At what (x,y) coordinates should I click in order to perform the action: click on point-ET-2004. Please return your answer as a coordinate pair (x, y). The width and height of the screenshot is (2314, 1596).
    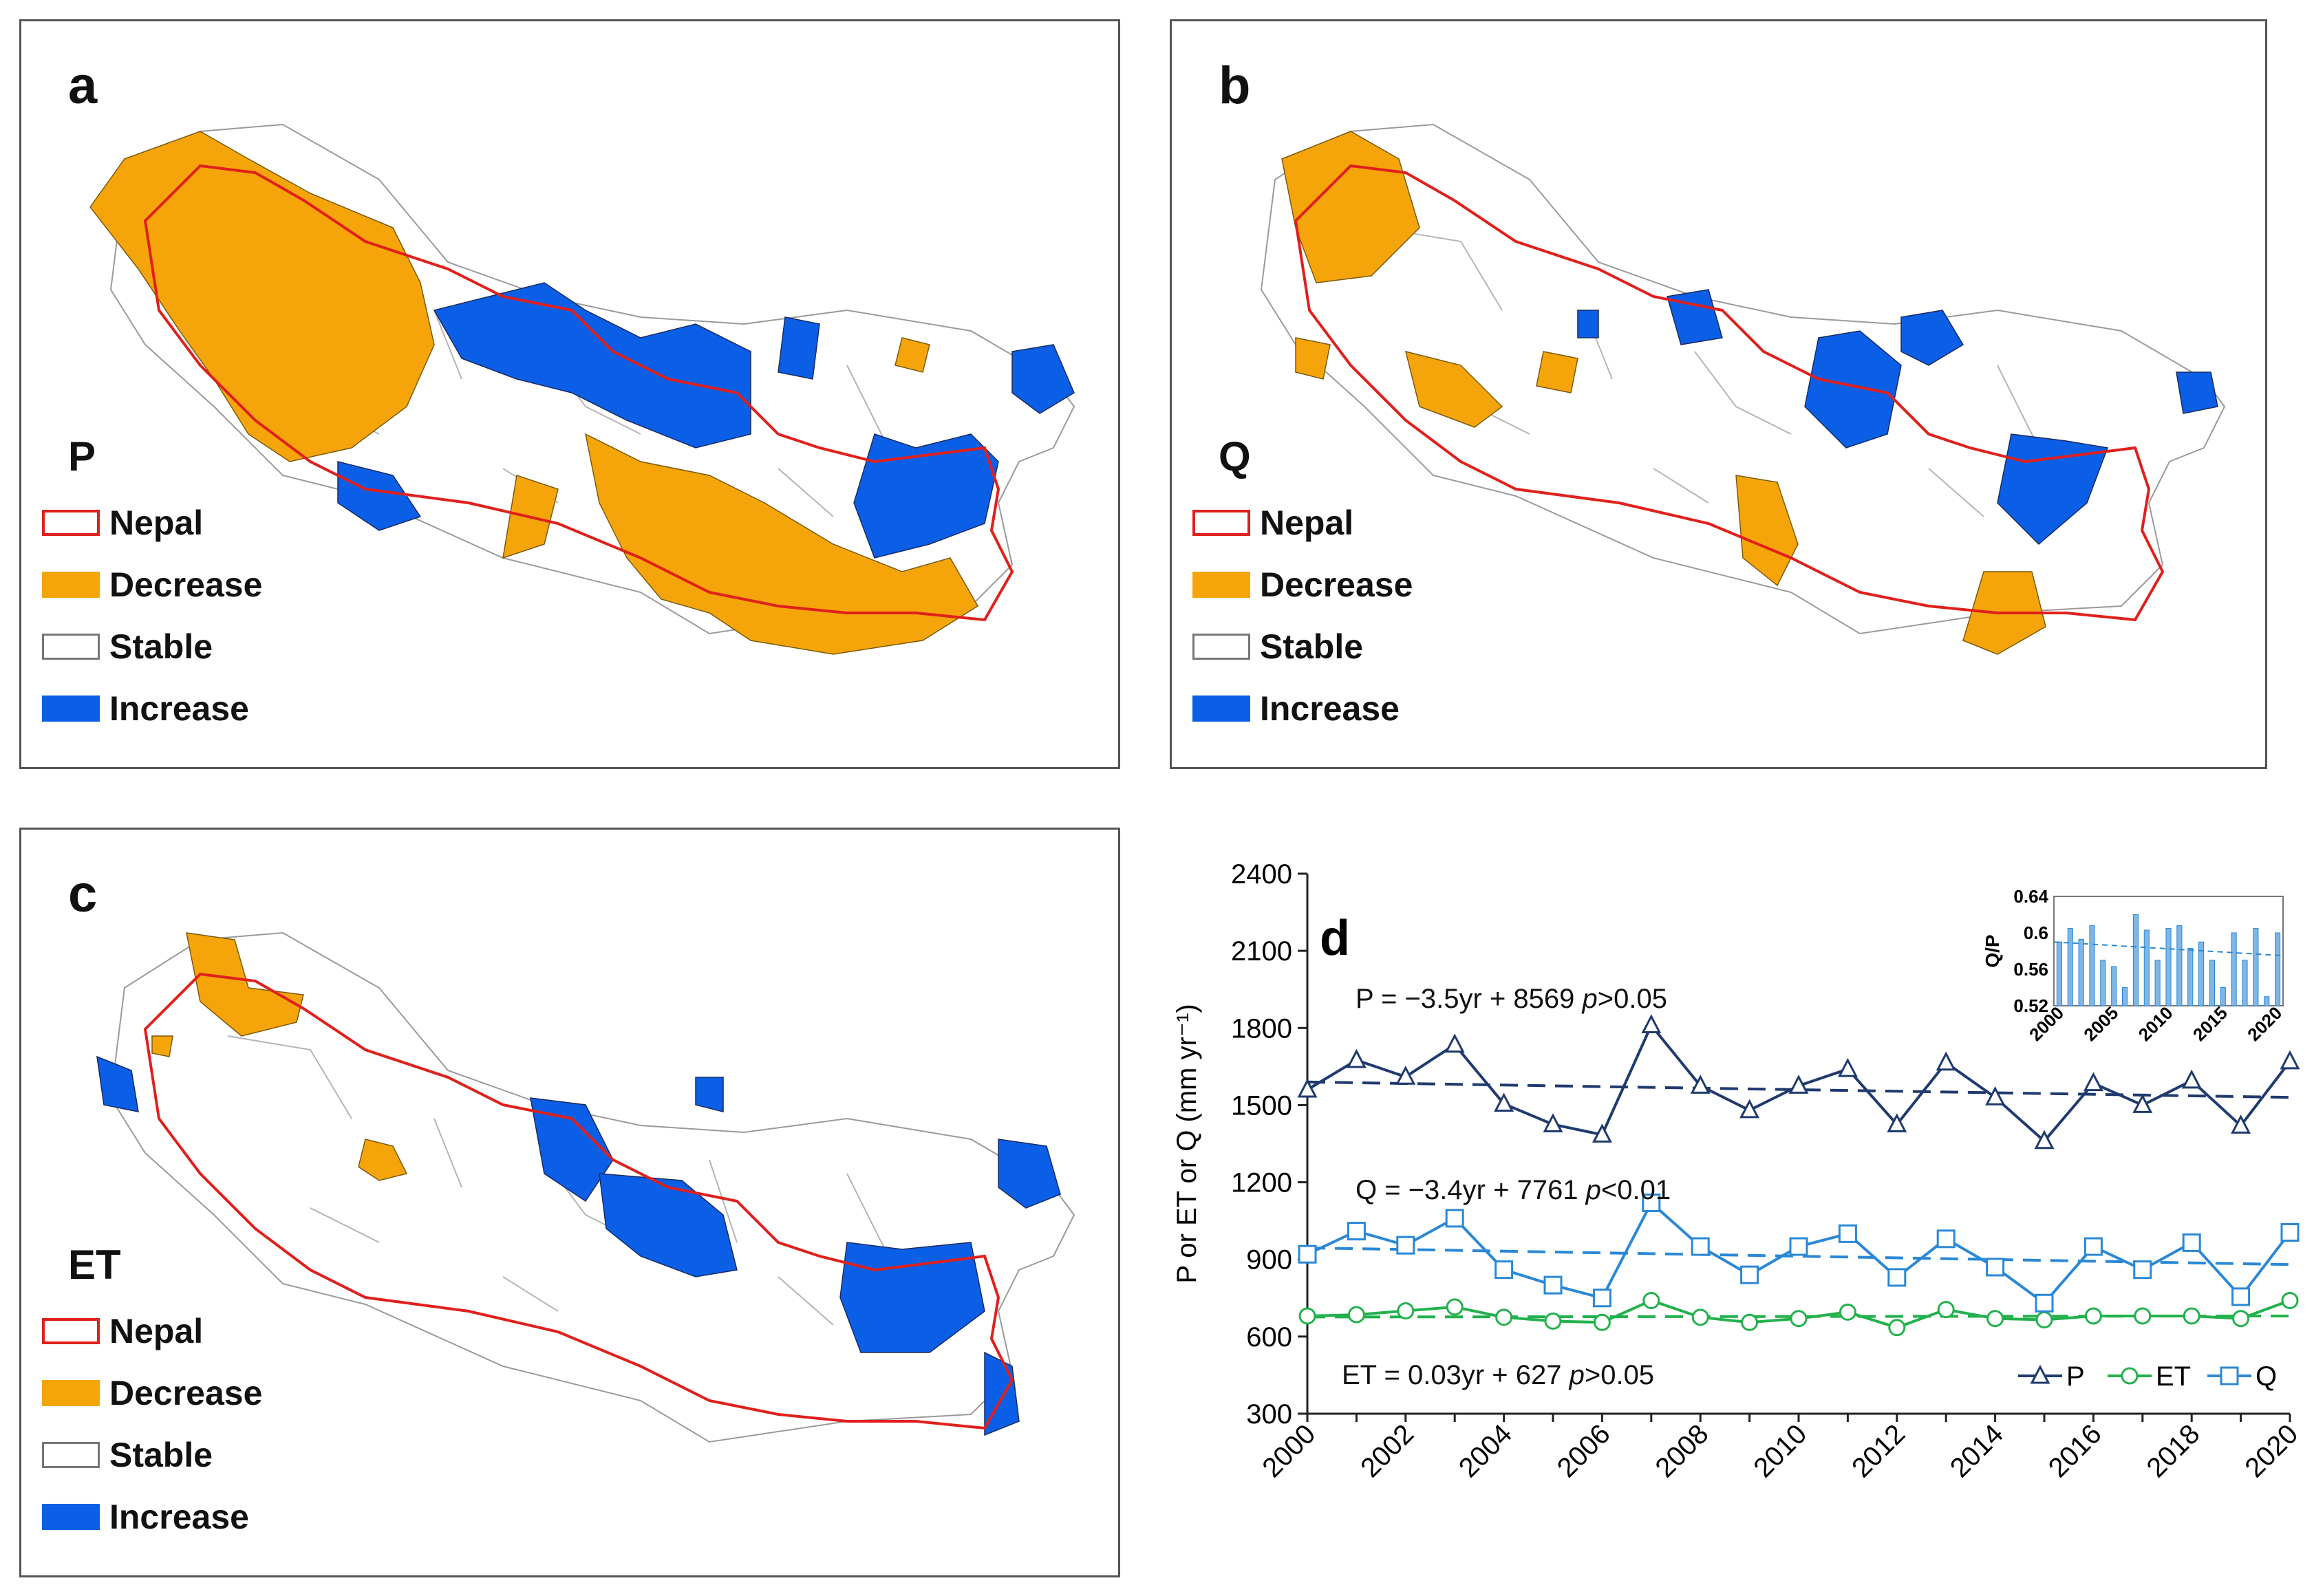
    Looking at the image, I should click on (1504, 1317).